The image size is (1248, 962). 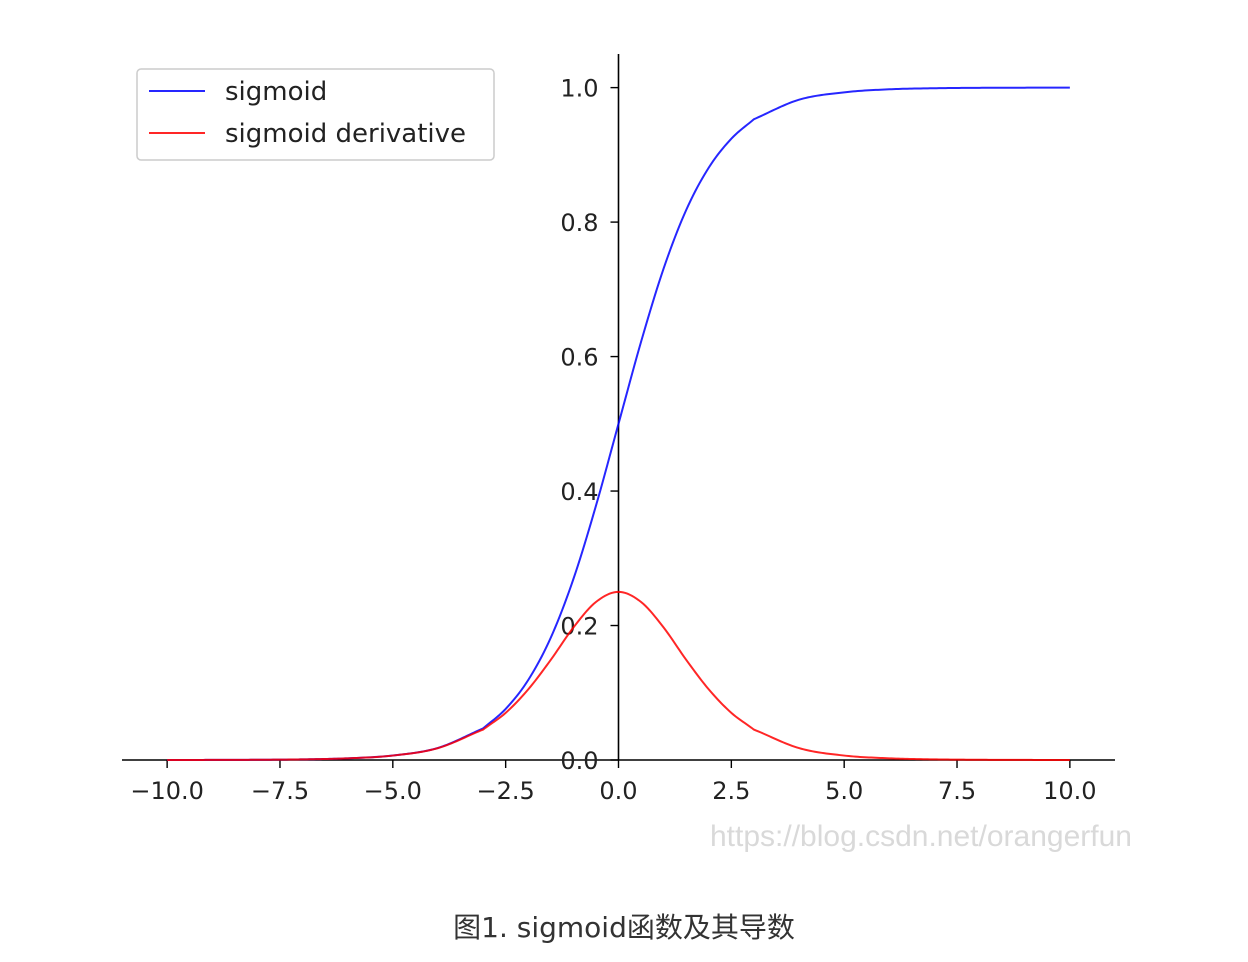 I want to click on figure-caption: 图1. sigmoid函数及其导数, so click(x=624, y=927).